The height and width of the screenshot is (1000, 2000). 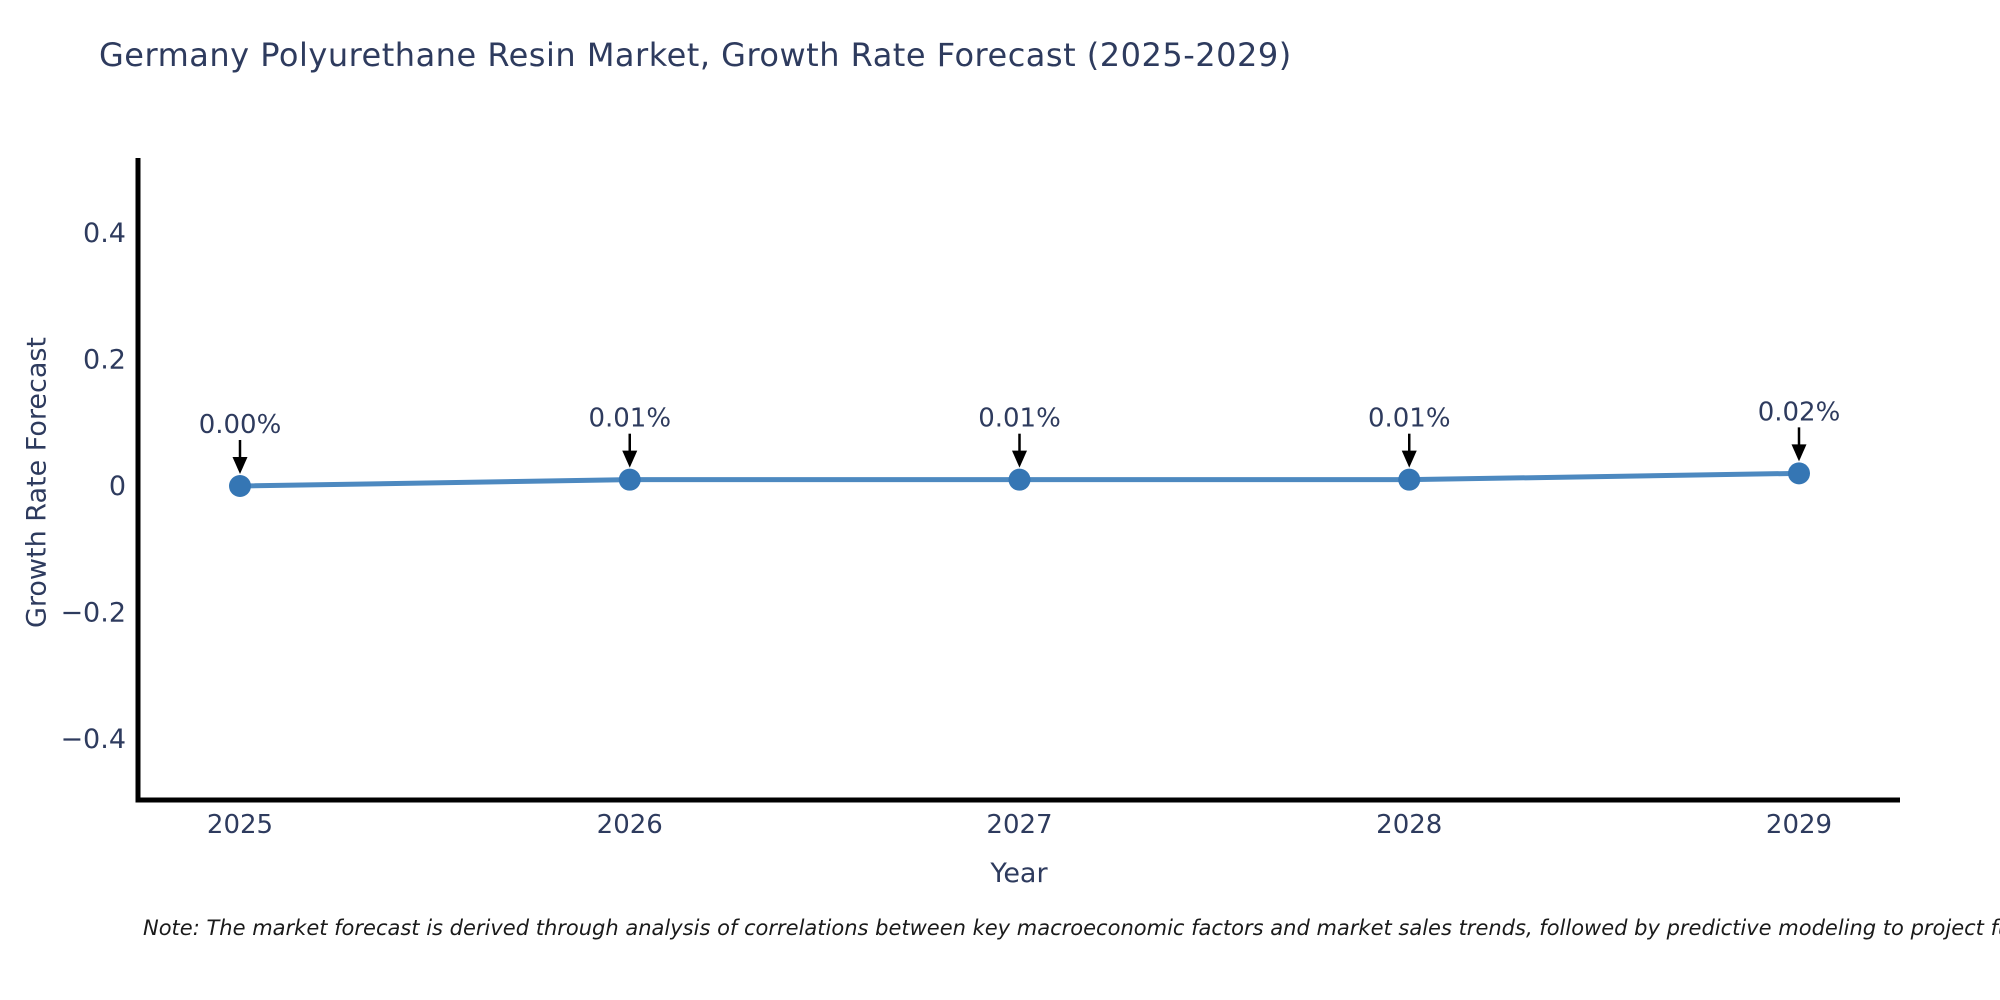 I want to click on x-tick-label: 2028, so click(x=1409, y=825).